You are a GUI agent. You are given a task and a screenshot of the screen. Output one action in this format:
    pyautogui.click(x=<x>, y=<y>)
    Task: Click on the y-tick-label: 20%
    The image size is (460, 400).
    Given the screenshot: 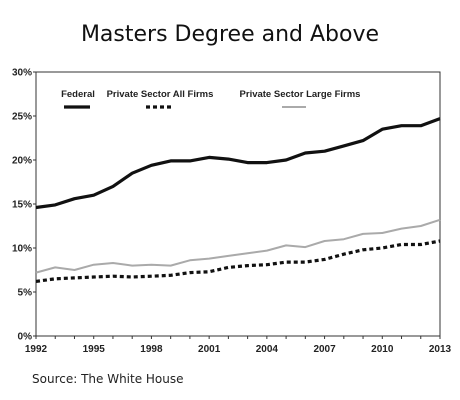 What is the action you would take?
    pyautogui.click(x=22, y=161)
    